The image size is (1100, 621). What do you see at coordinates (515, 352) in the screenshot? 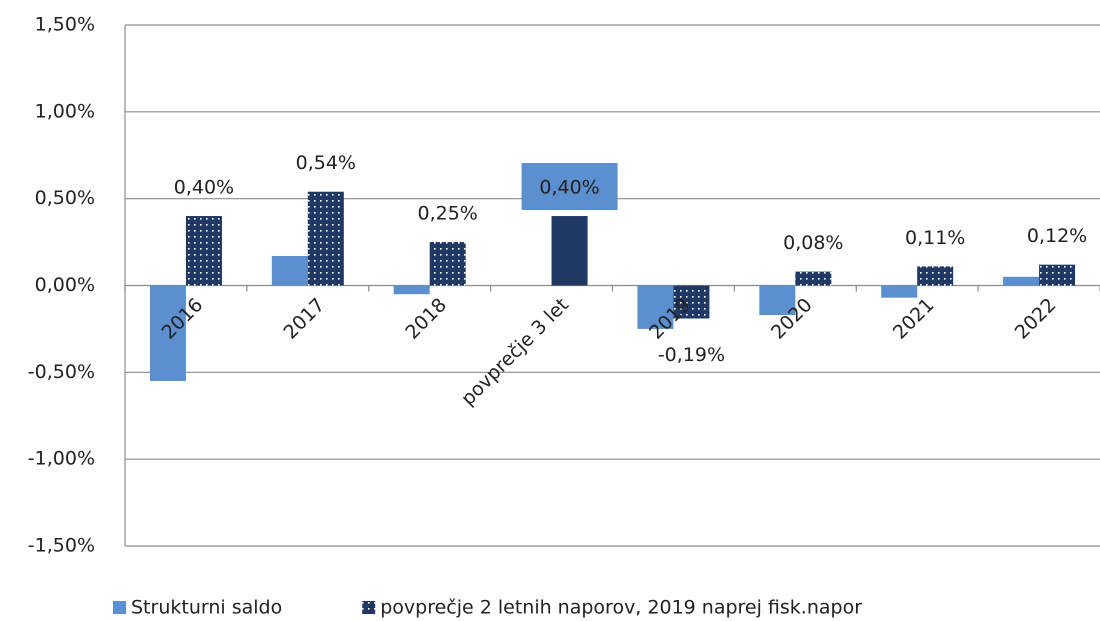
I see `x-tick-label: povprečje 3 let` at bounding box center [515, 352].